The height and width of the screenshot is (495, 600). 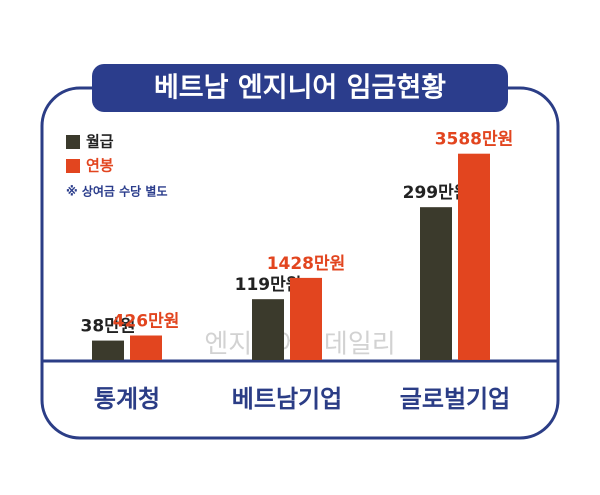 What do you see at coordinates (268, 285) in the screenshot?
I see `value-label: 119만원` at bounding box center [268, 285].